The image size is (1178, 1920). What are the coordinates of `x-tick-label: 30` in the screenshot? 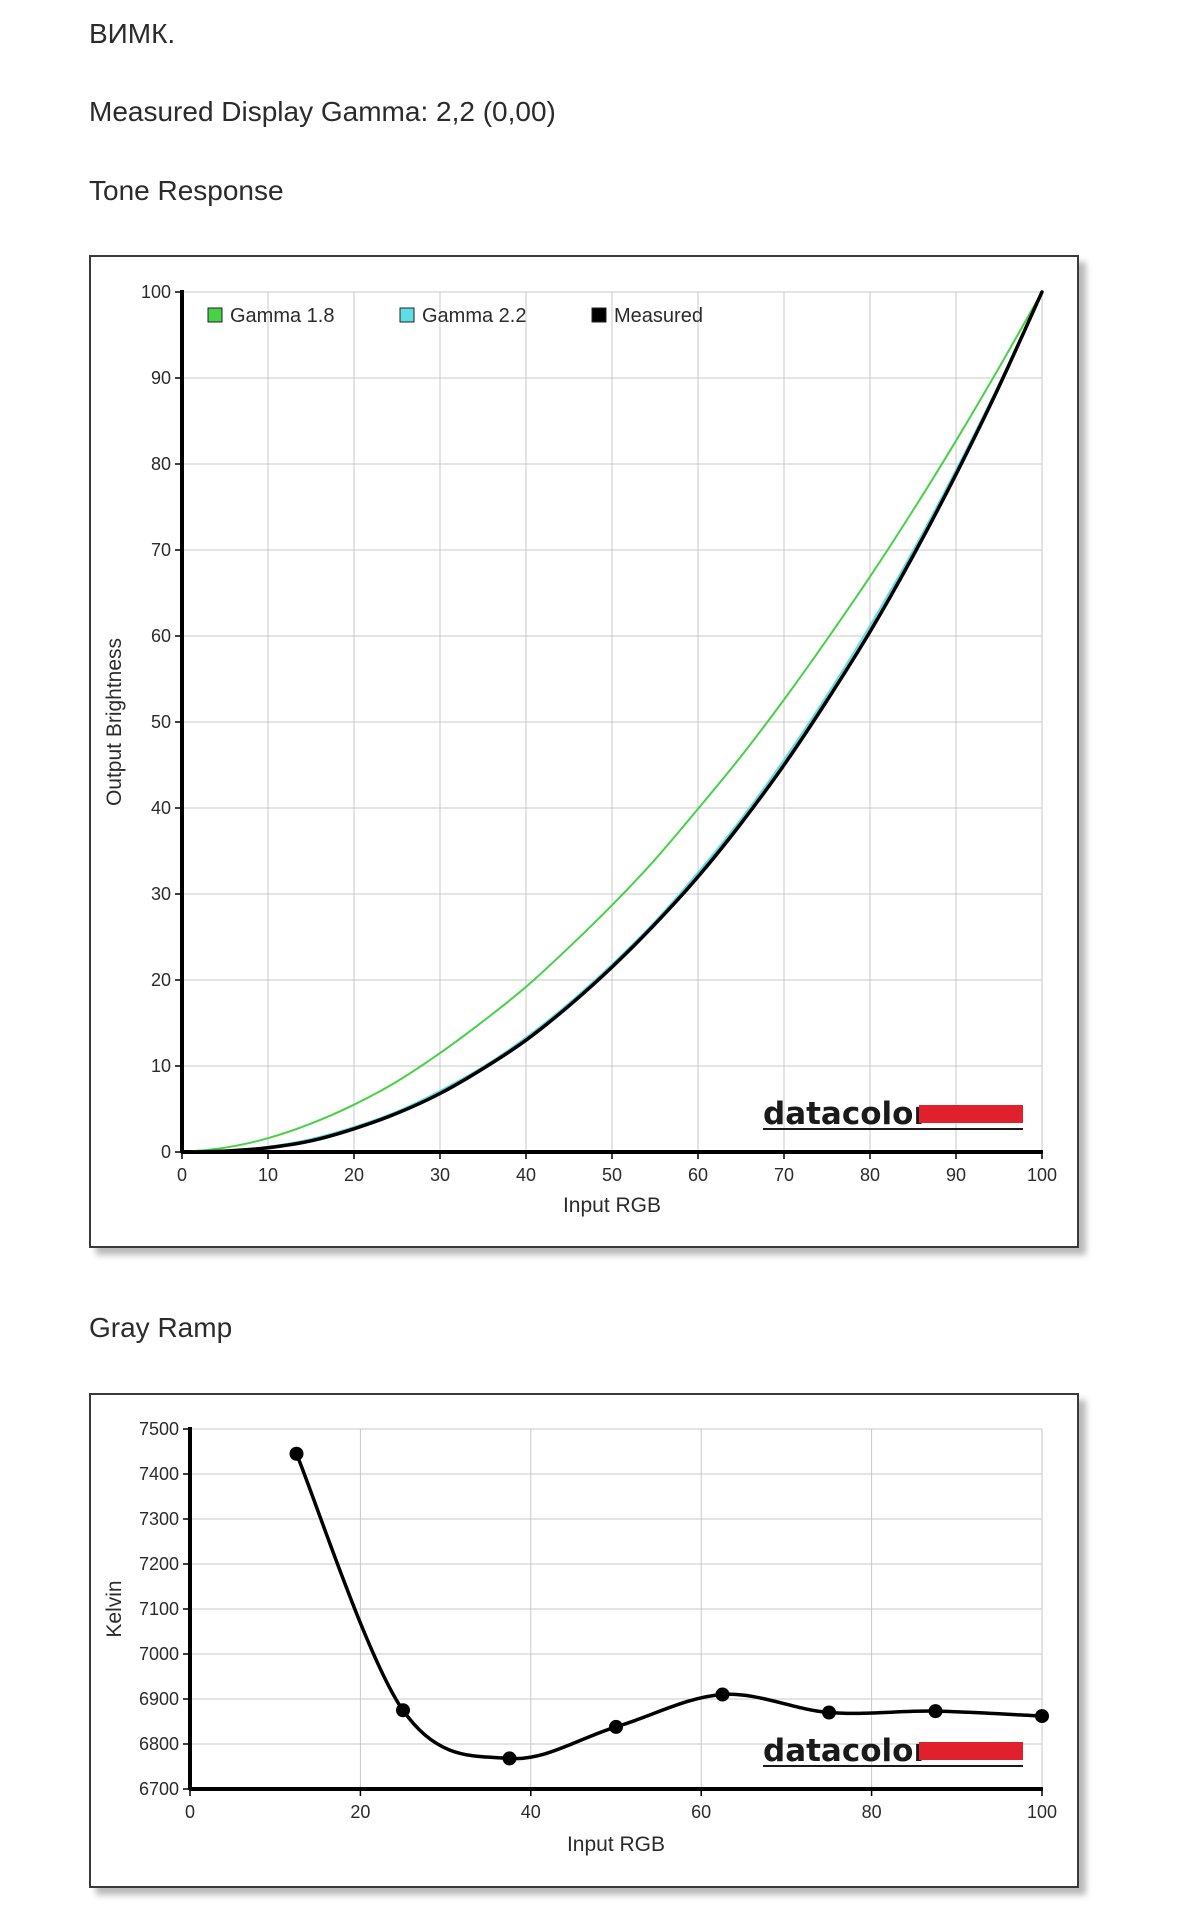 It's located at (440, 1175).